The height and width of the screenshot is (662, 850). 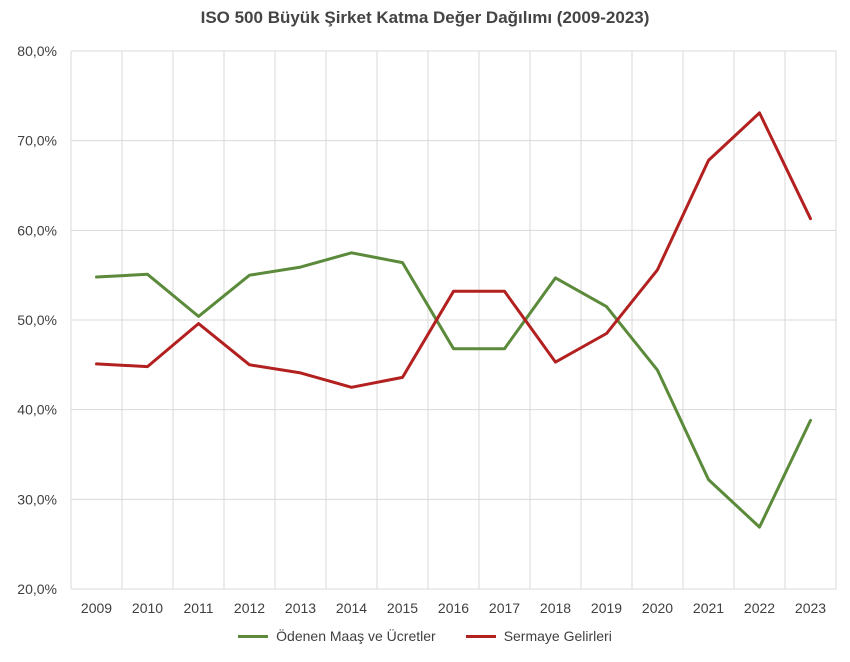 What do you see at coordinates (351, 608) in the screenshot?
I see `x-tick-label: 2014` at bounding box center [351, 608].